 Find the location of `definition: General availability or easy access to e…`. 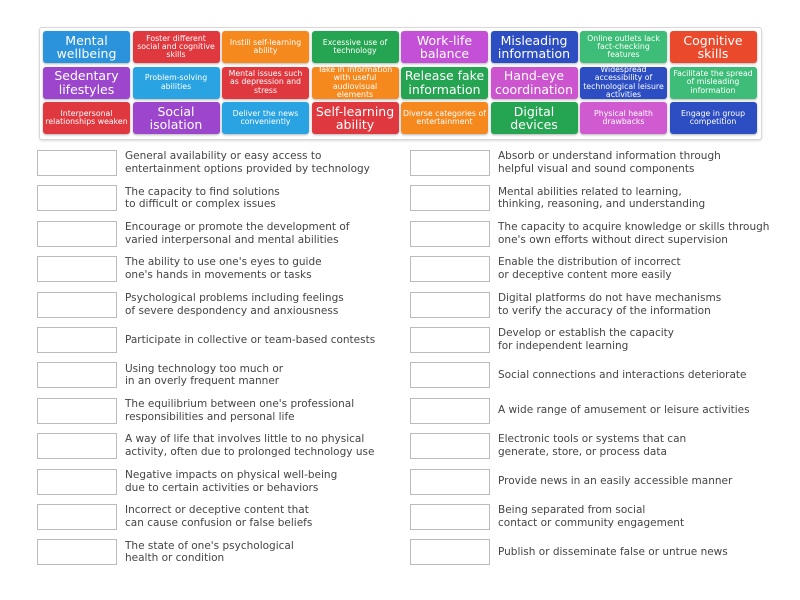

definition: General availability or easy access to e… is located at coordinates (247, 162).